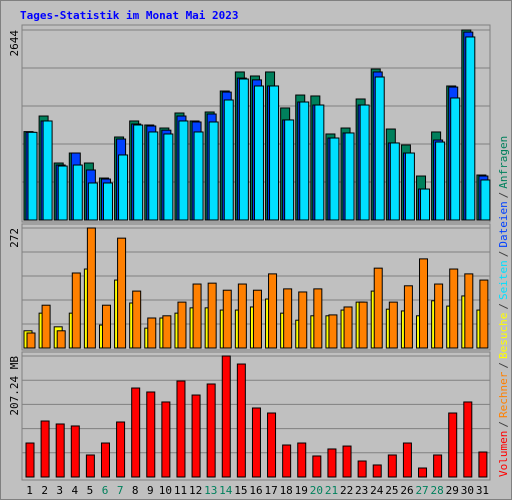 Image resolution: width=512 pixels, height=500 pixels. I want to click on x-tick-label: 3, so click(59, 490).